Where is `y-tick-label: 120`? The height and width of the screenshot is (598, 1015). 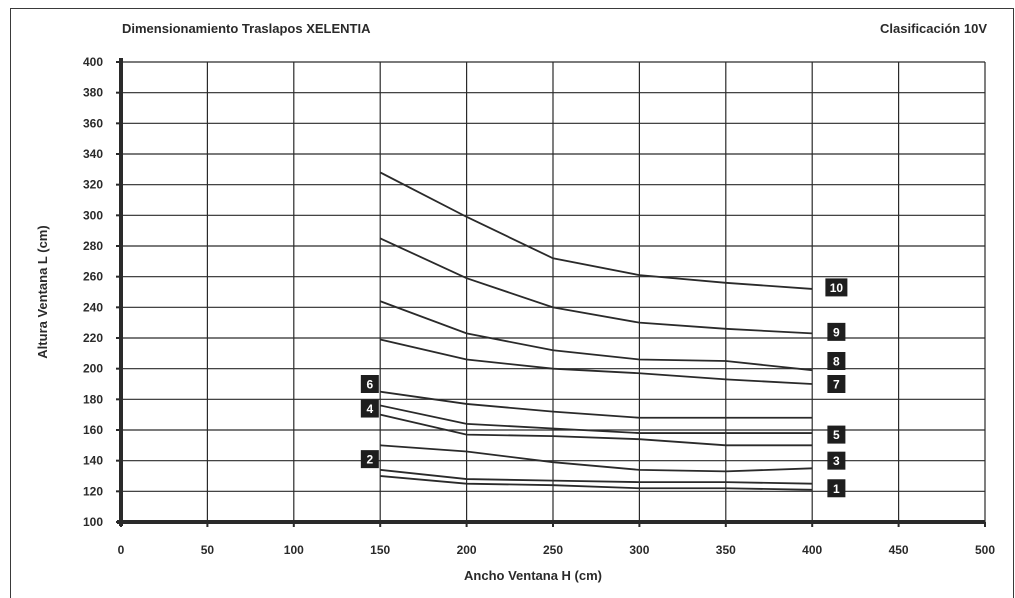 y-tick-label: 120 is located at coordinates (93, 491).